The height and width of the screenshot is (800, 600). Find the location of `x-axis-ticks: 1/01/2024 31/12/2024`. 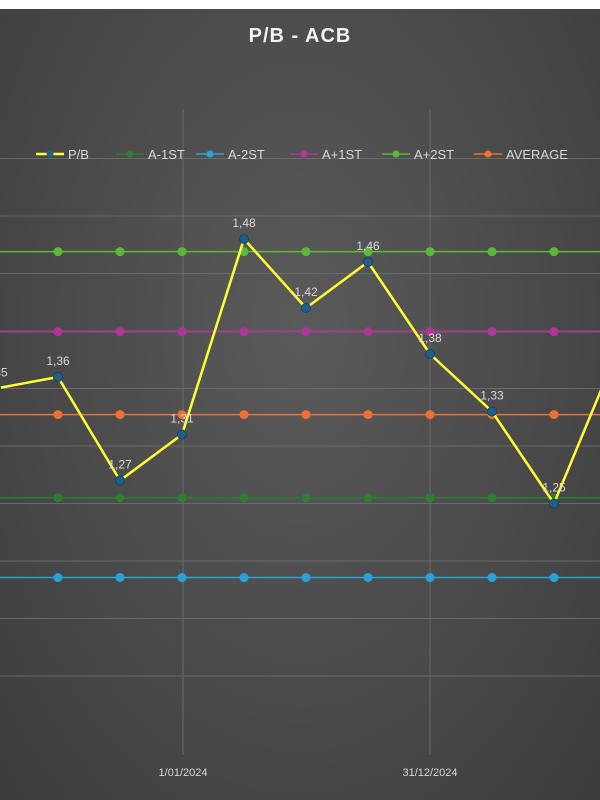

x-axis-ticks: 1/01/2024 31/12/2024 is located at coordinates (308, 773).